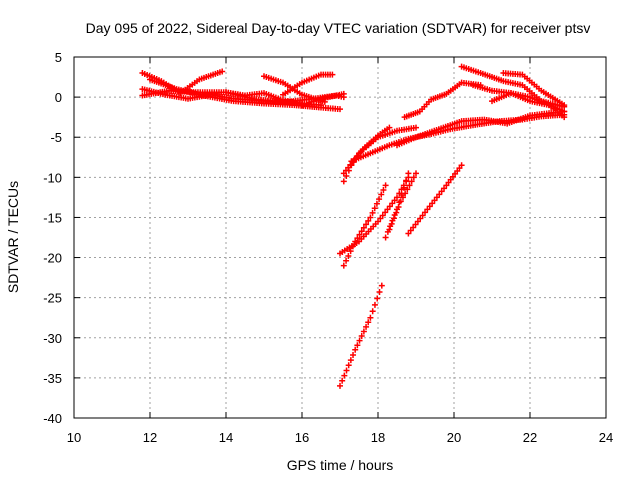  I want to click on series-track-v, so click(435, 199).